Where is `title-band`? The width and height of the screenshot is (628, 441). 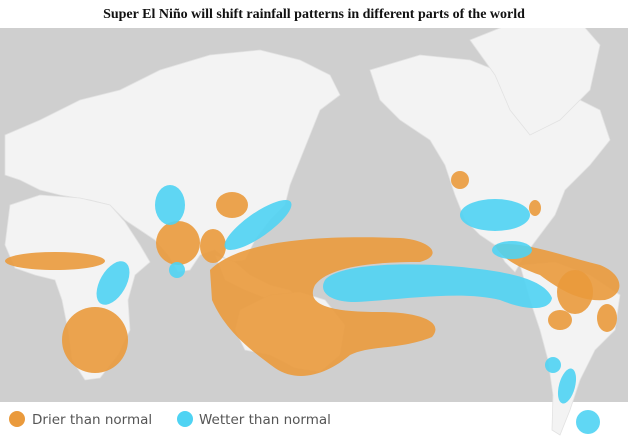
title-band is located at coordinates (314, 14).